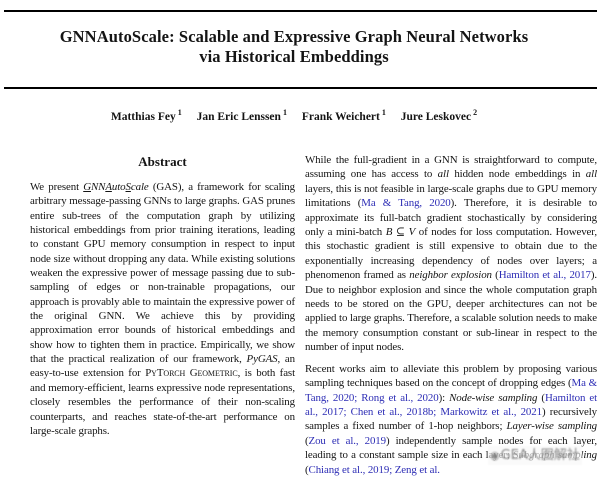 The width and height of the screenshot is (600, 482). What do you see at coordinates (374, 469) in the screenshot?
I see `citation-link: Chiang et al., 2019; Zeng et al.` at bounding box center [374, 469].